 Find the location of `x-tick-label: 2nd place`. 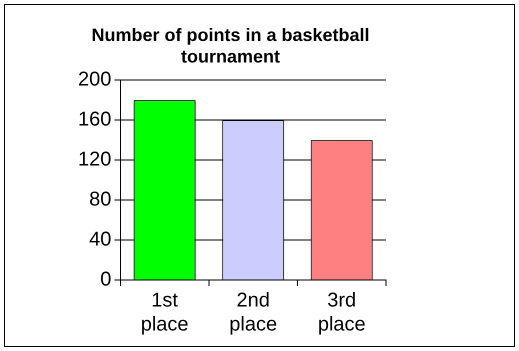

x-tick-label: 2nd place is located at coordinates (253, 313).